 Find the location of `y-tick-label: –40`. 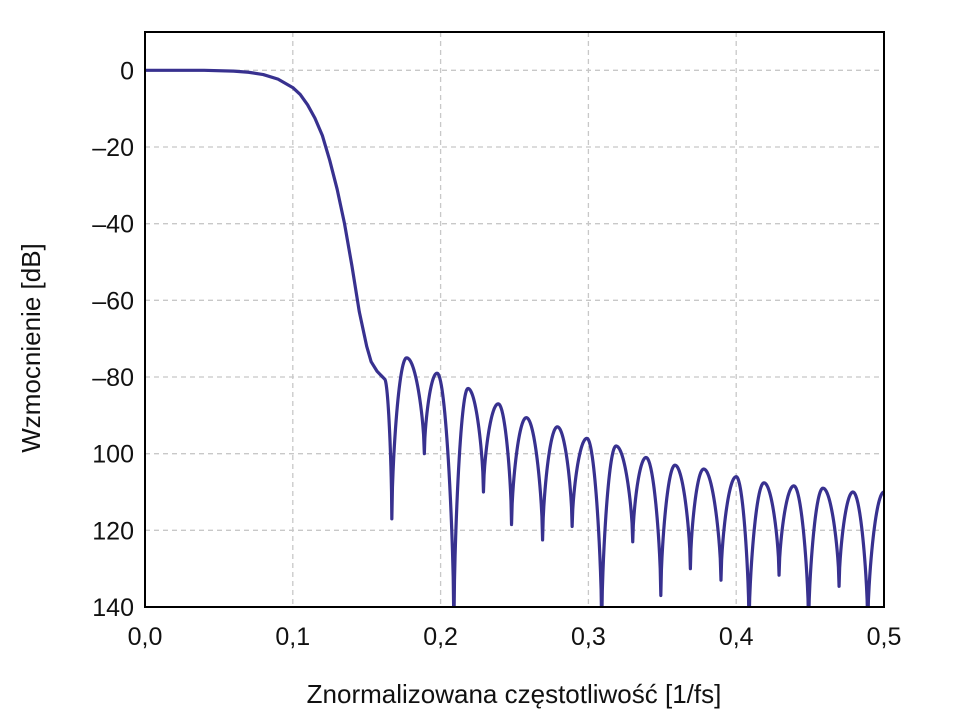

y-tick-label: –40 is located at coordinates (113, 225).